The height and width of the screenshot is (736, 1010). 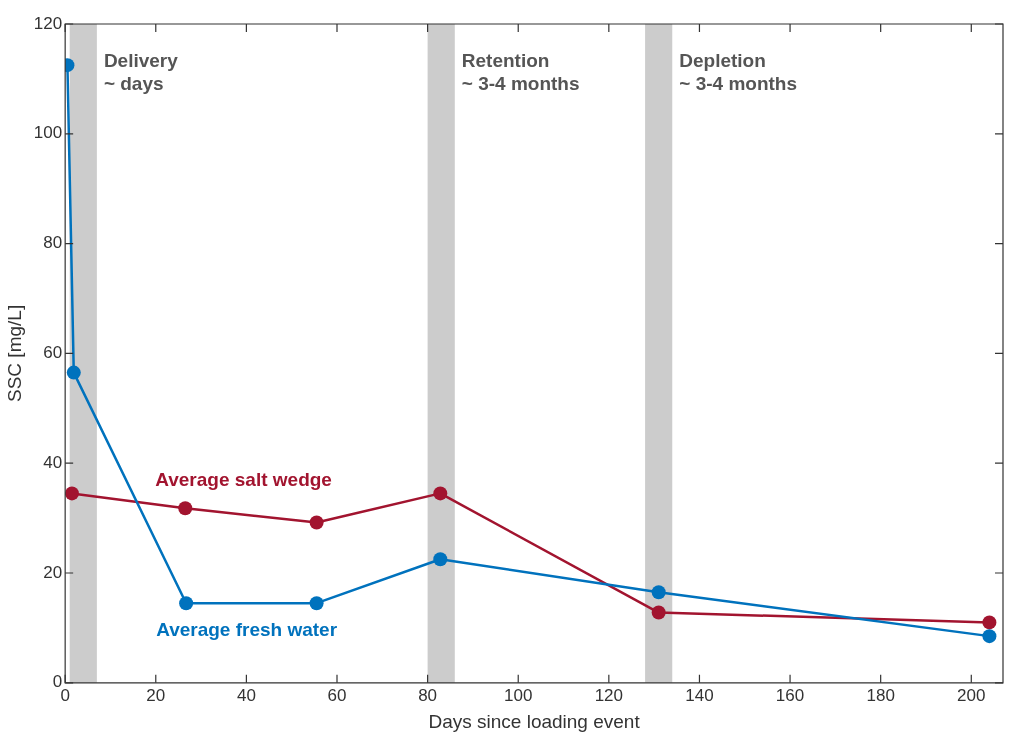 What do you see at coordinates (141, 71) in the screenshot?
I see `band-label: Delivery ~ days` at bounding box center [141, 71].